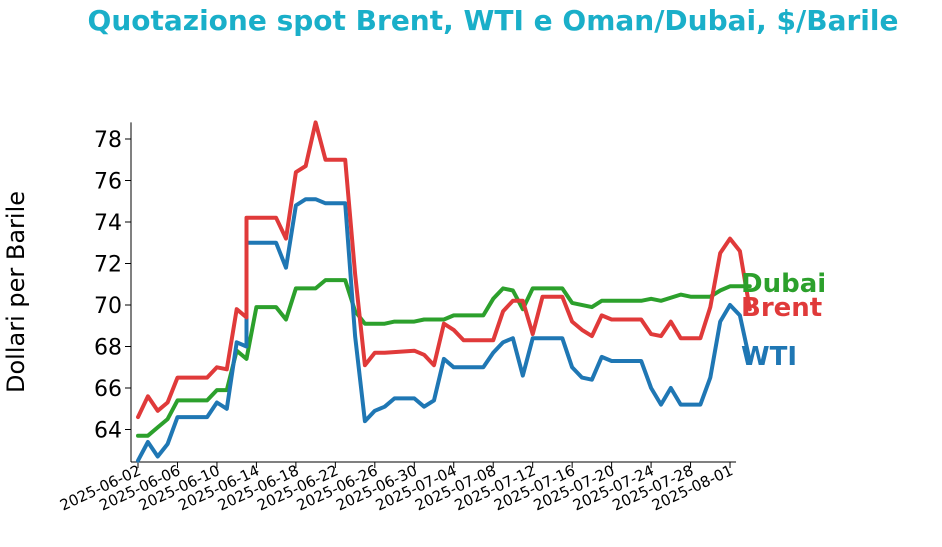  What do you see at coordinates (108, 348) in the screenshot?
I see `y-tick-label: 68` at bounding box center [108, 348].